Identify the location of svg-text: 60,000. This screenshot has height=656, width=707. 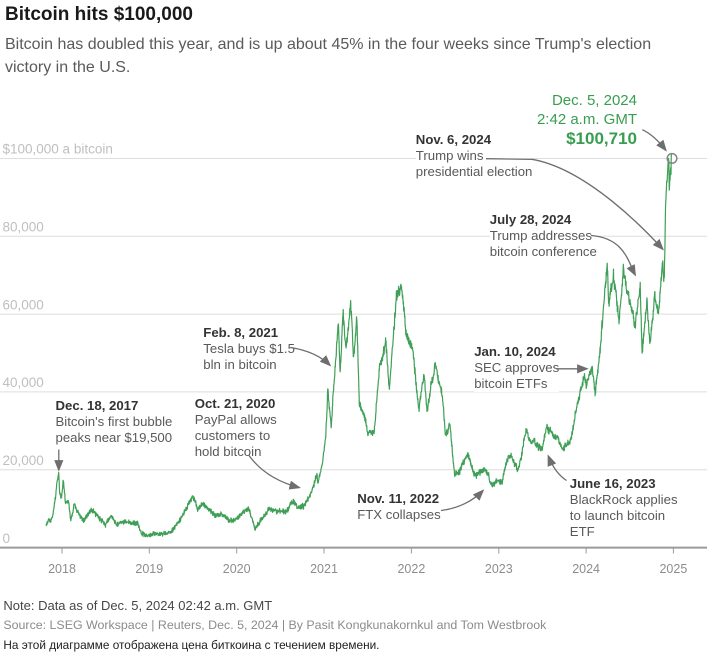
(23, 304).